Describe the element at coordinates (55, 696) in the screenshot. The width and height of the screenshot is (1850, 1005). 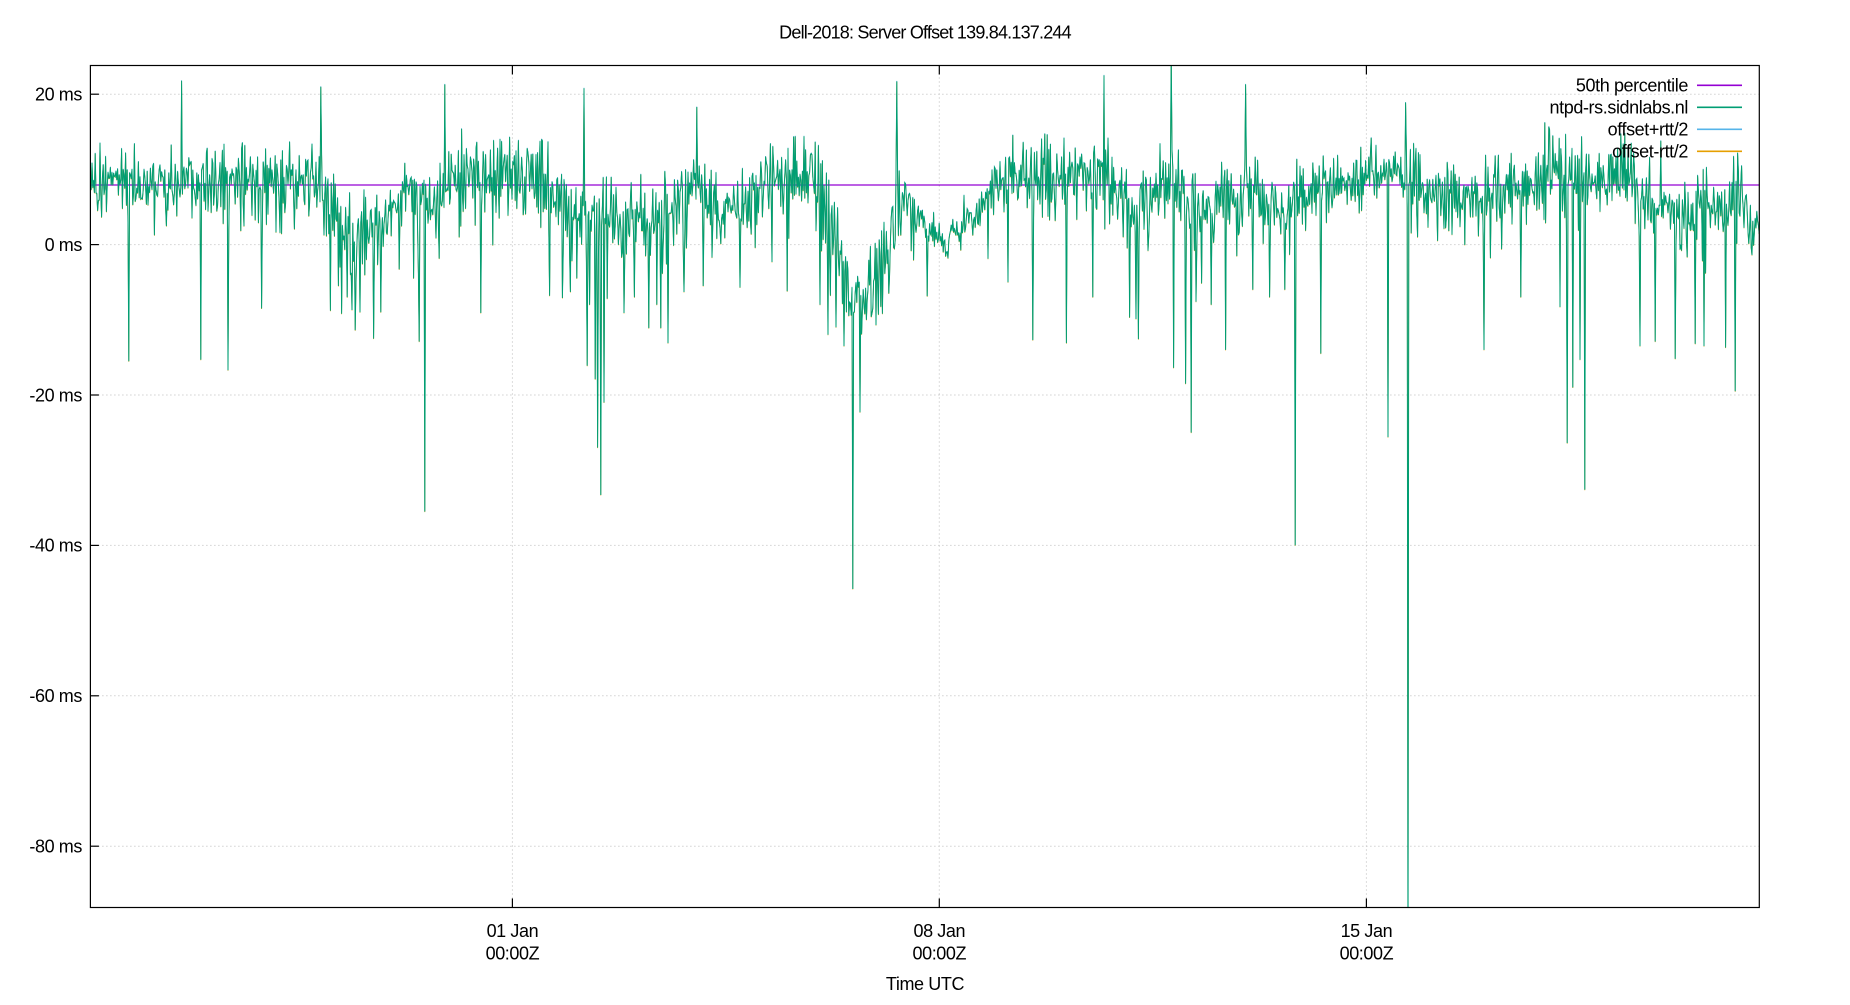
I see `svg-text: -60 ms` at that location.